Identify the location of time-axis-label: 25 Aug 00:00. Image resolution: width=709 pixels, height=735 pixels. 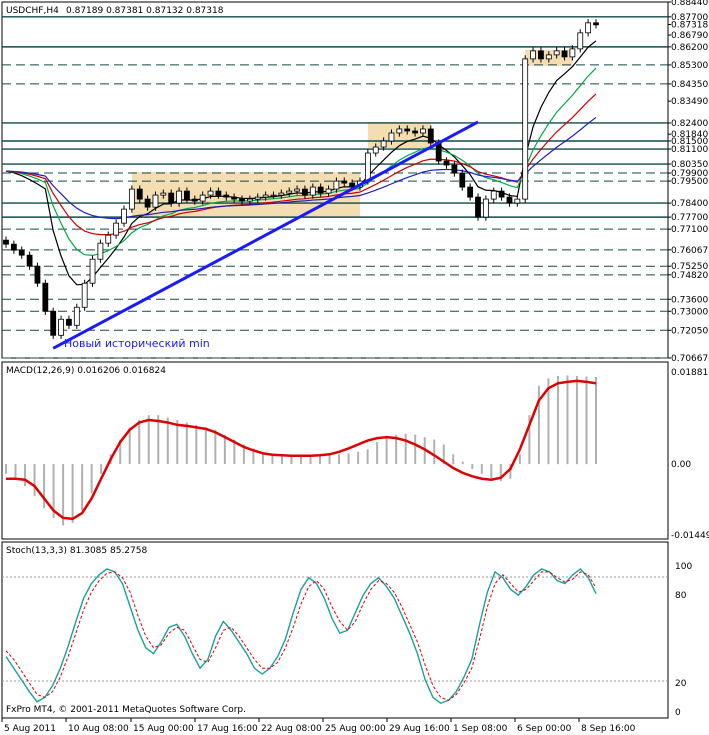
(355, 729).